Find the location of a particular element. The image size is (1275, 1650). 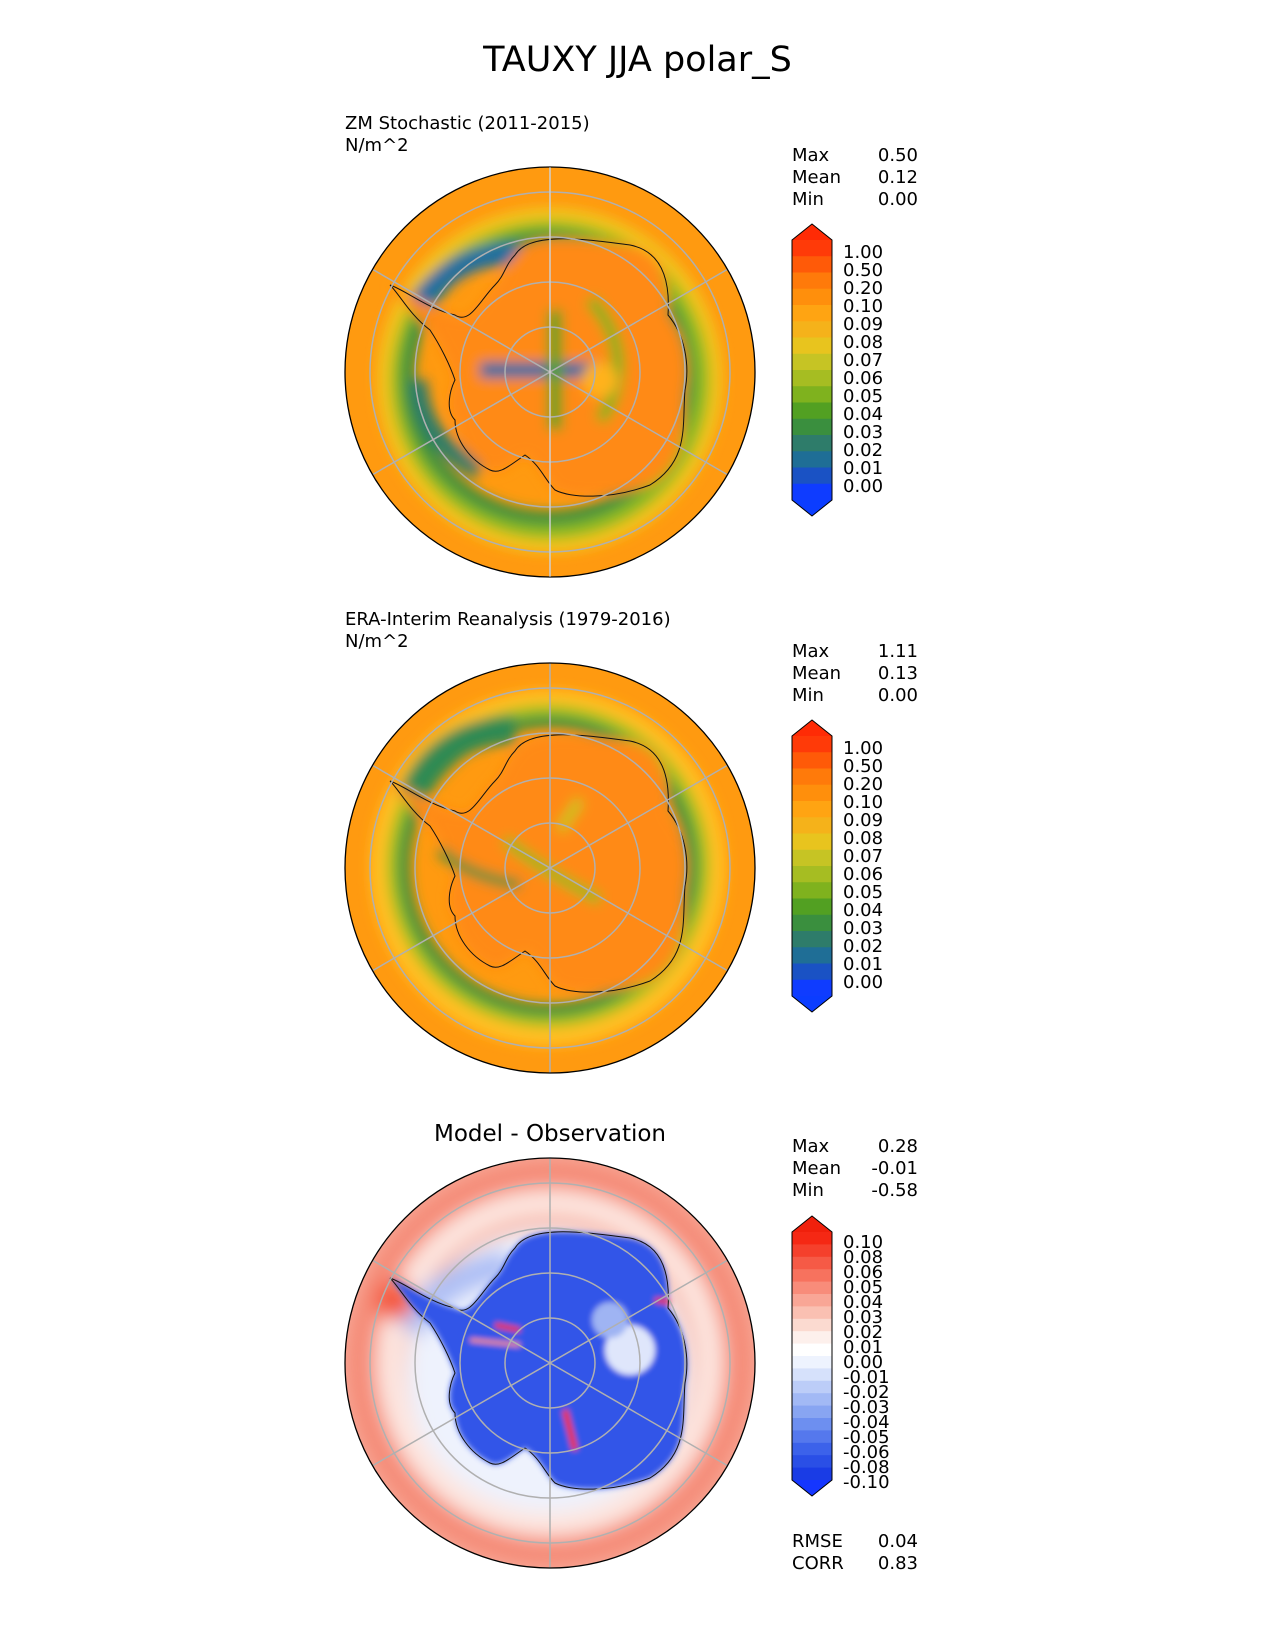

panel3-mean-label: Mean is located at coordinates (817, 1168).